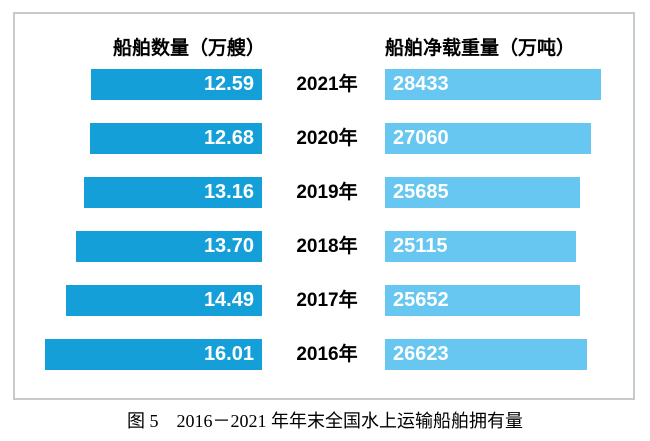  I want to click on vessel-count-bar: 16.01, so click(153, 354).